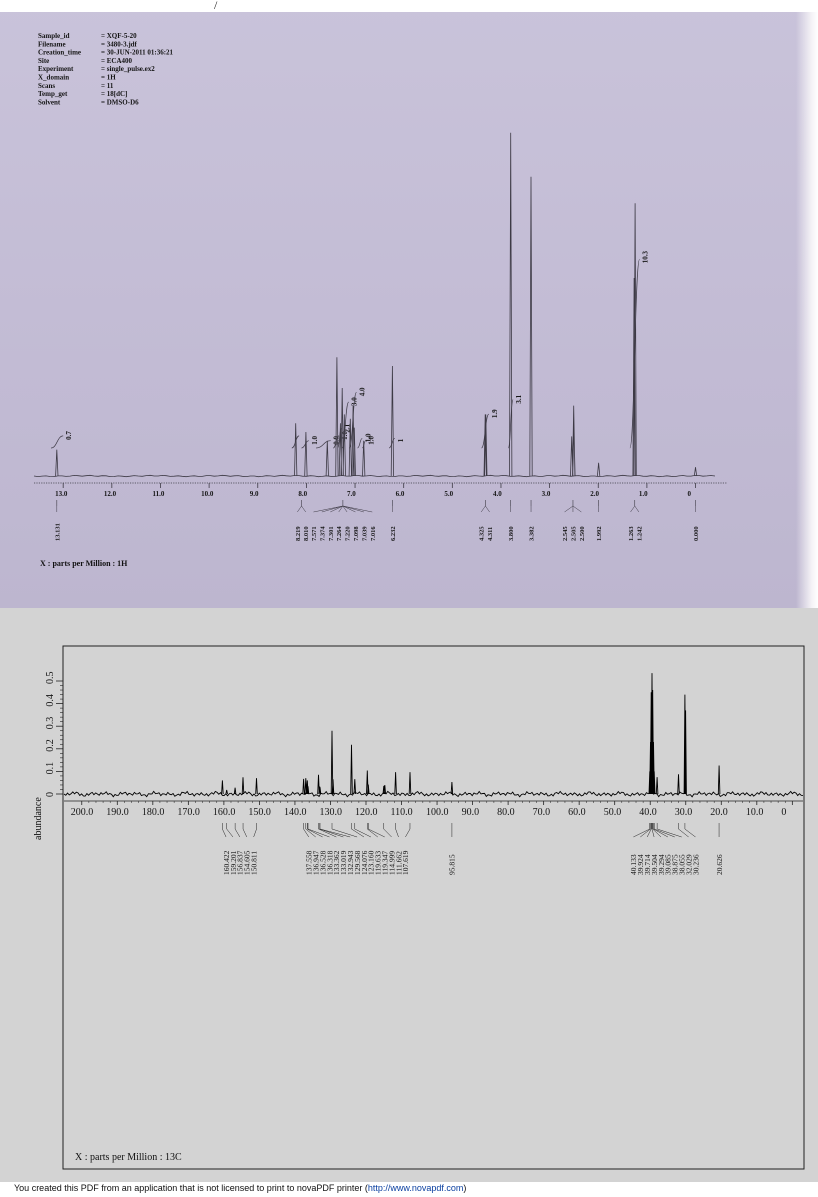 The image size is (818, 1197). Describe the element at coordinates (43, 61) in the screenshot. I see `param-key: Site` at that location.